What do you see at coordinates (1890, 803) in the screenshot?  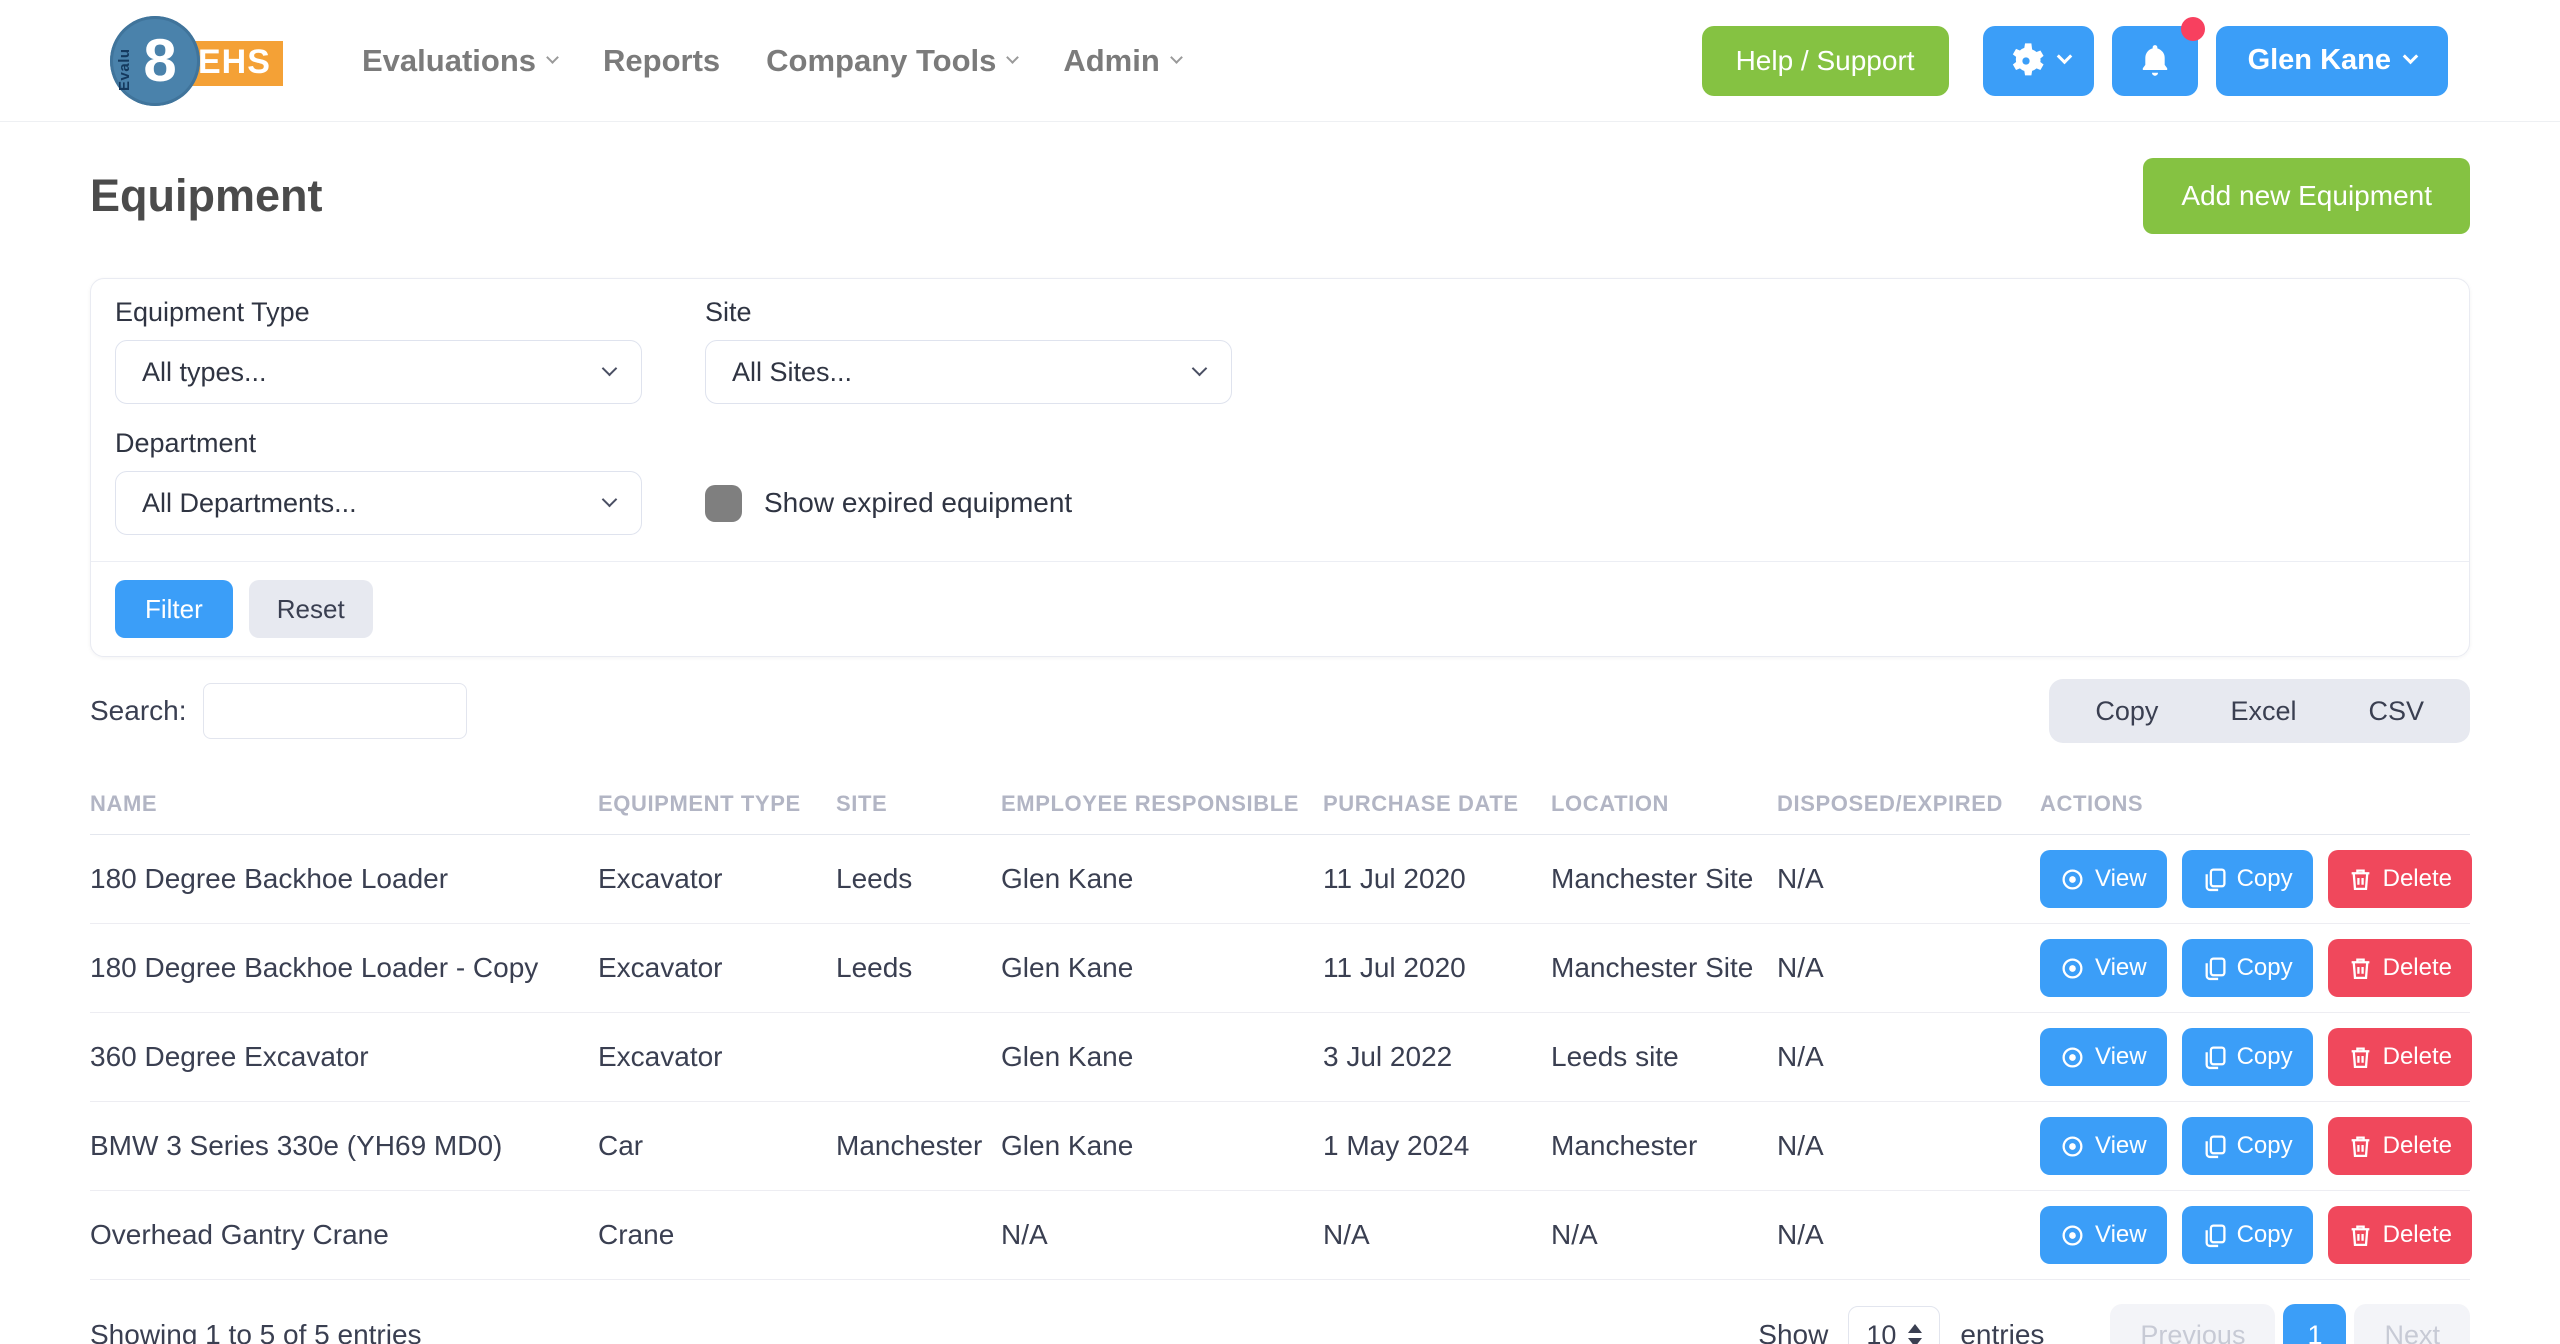 I see `column-header-disposed-expired: DISPOSED/EXPIRED` at bounding box center [1890, 803].